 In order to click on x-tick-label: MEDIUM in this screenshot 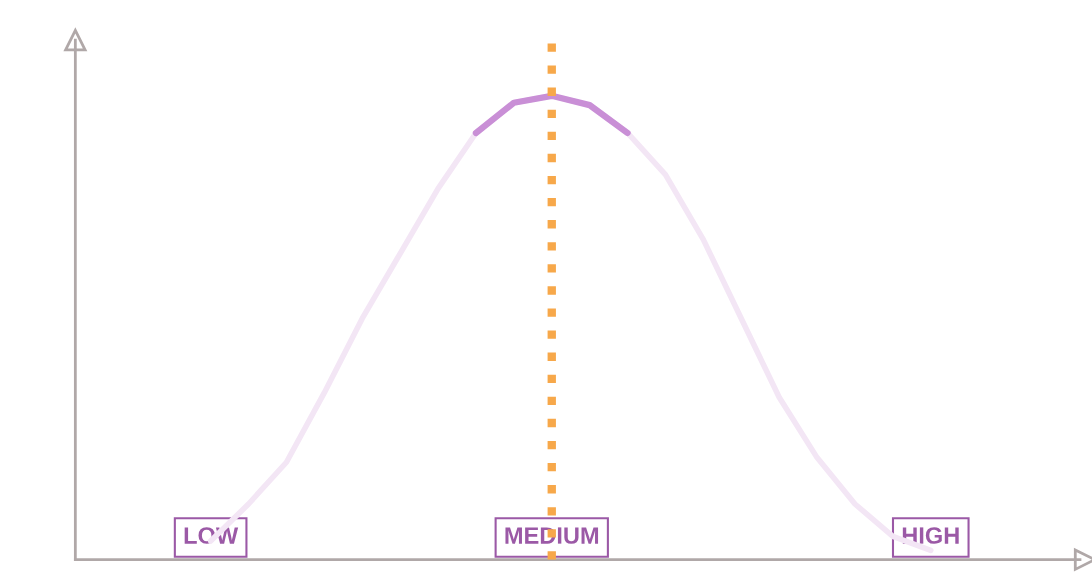, I will do `click(552, 535)`.